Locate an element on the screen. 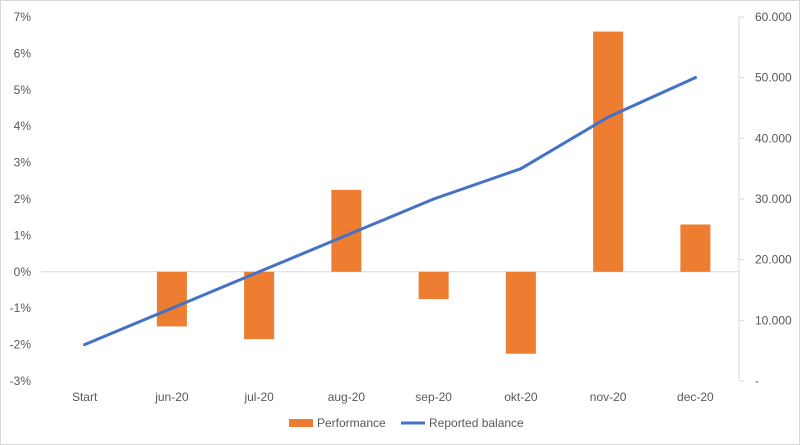 Image resolution: width=800 pixels, height=445 pixels. right-axis-tick-label: 60.000 is located at coordinates (773, 17).